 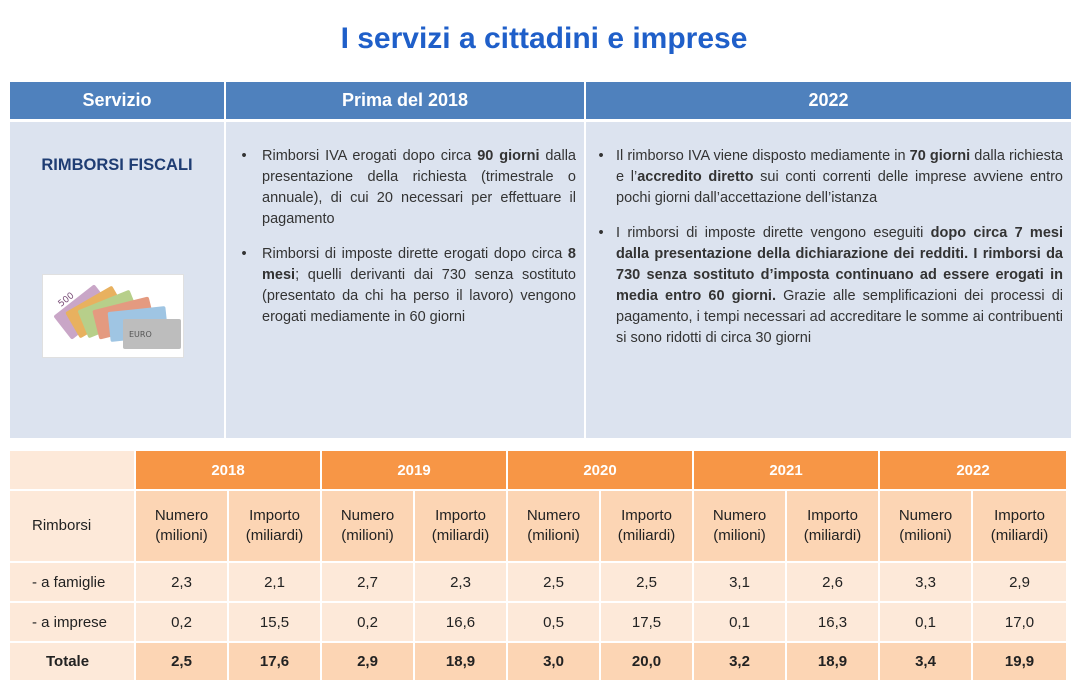 What do you see at coordinates (973, 471) in the screenshot?
I see `year-2022: 2022` at bounding box center [973, 471].